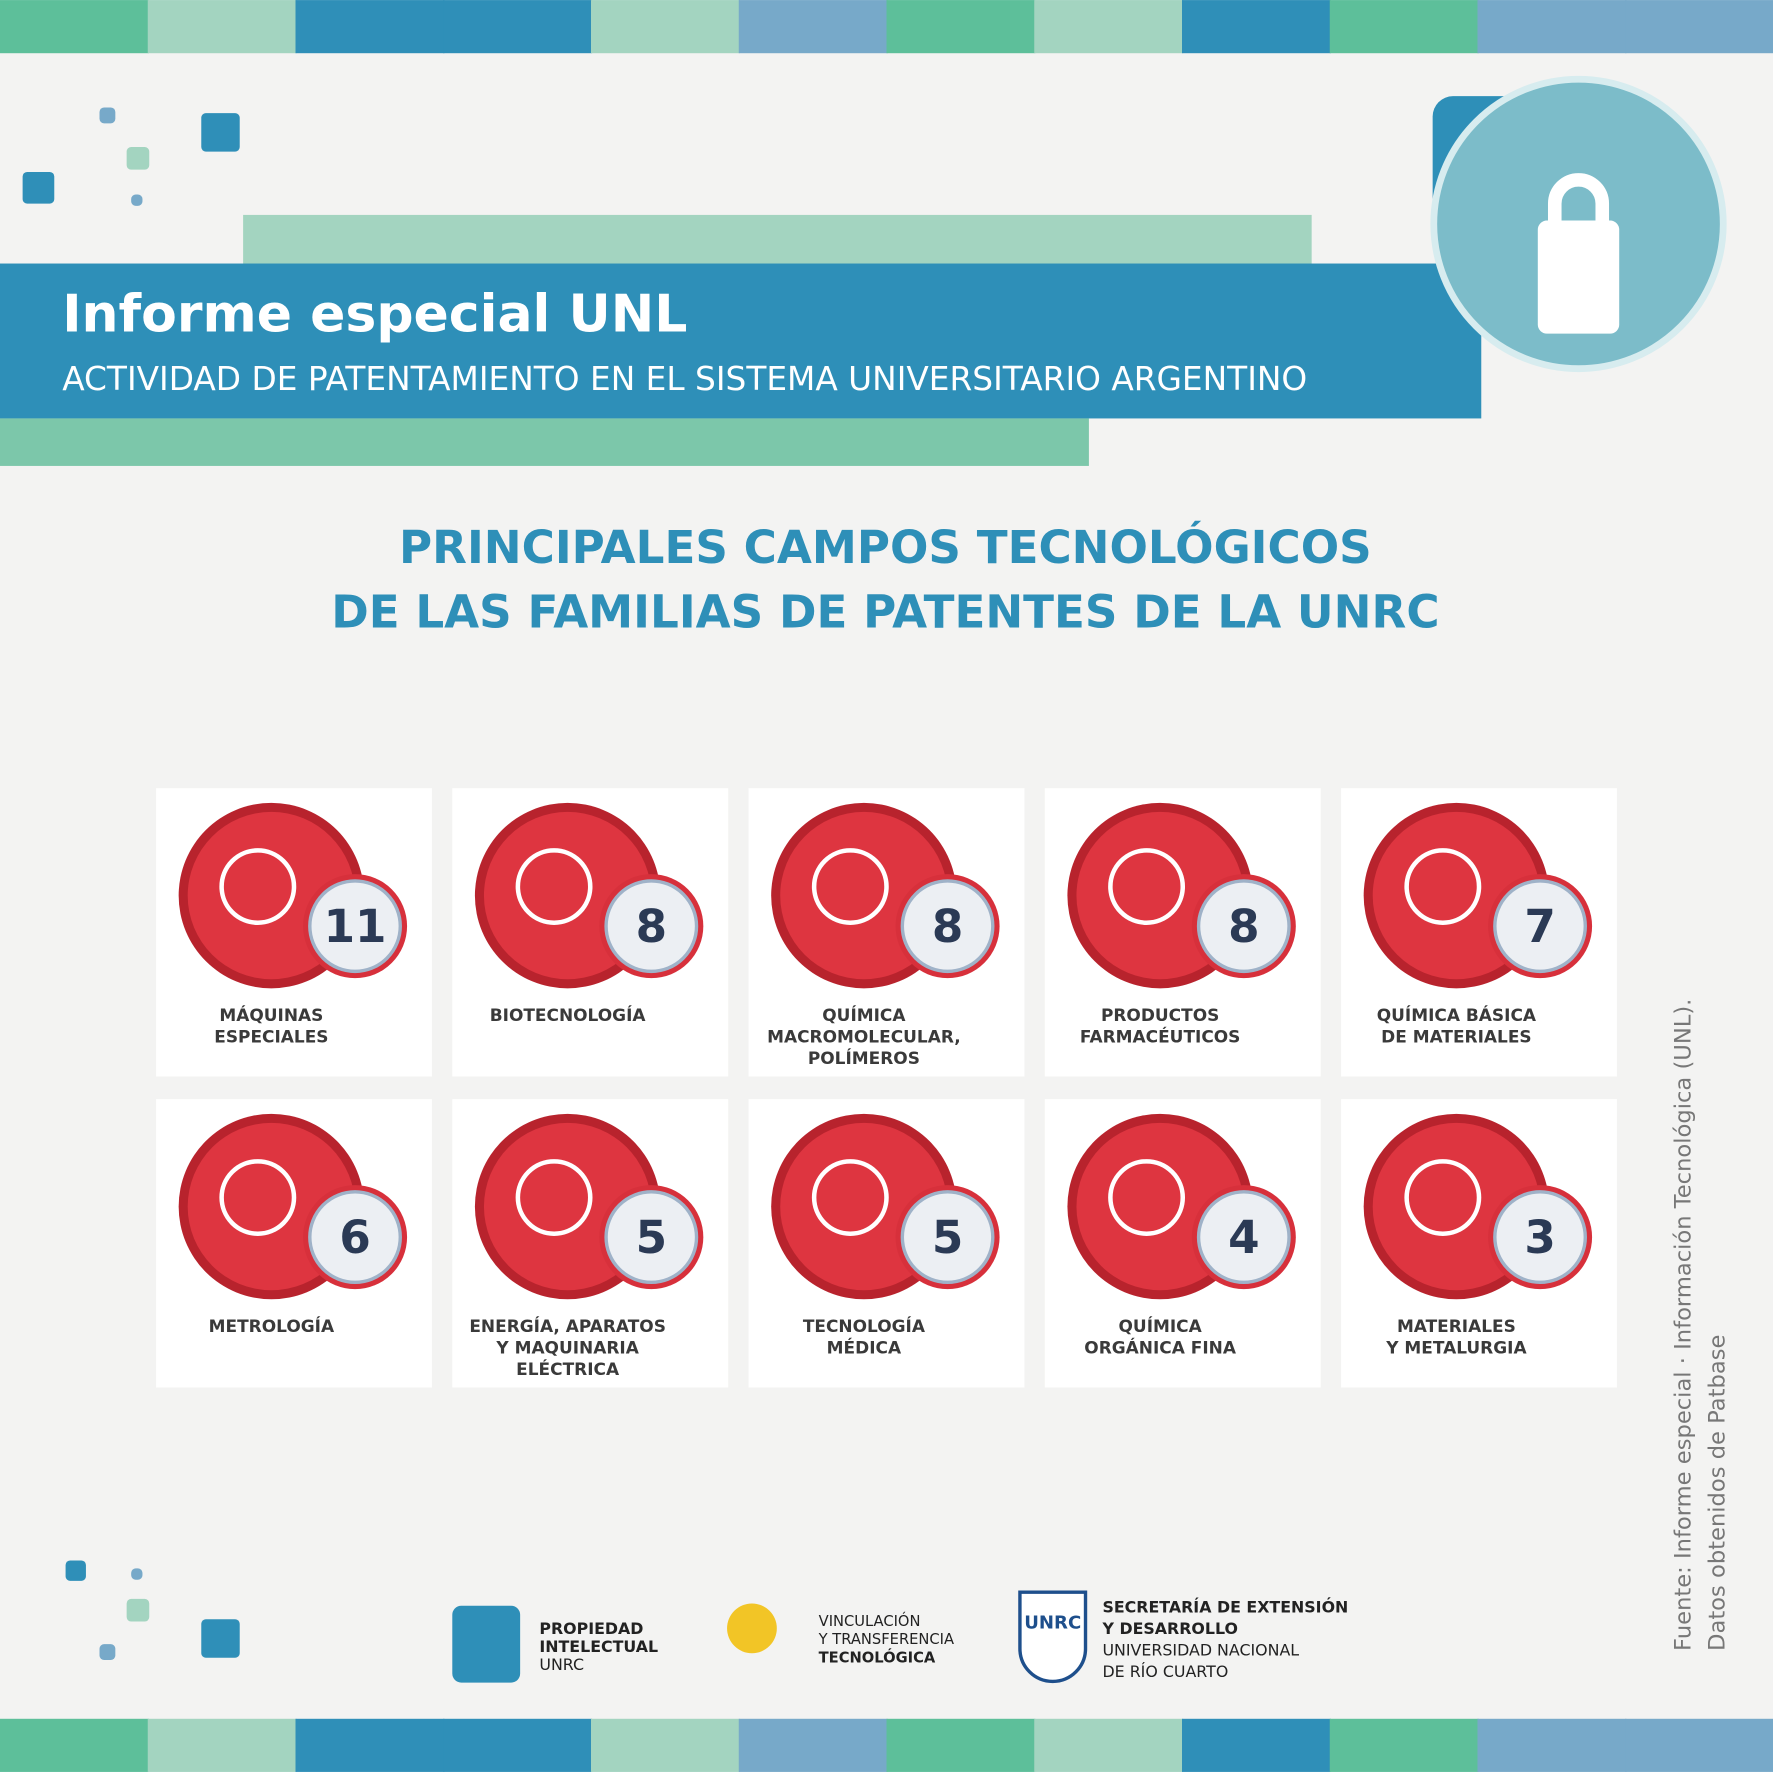 This screenshot has width=1773, height=1772. Describe the element at coordinates (1169, 1628) in the screenshot. I see `logo-text: Y DESARROLLO` at that location.